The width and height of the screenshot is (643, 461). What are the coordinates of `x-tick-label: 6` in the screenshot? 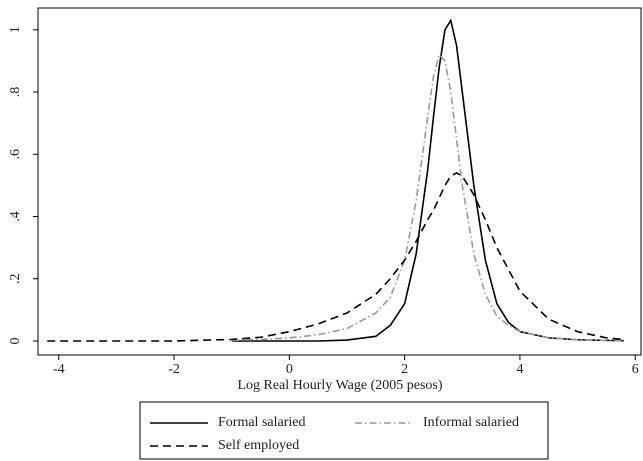 It's located at (635, 369).